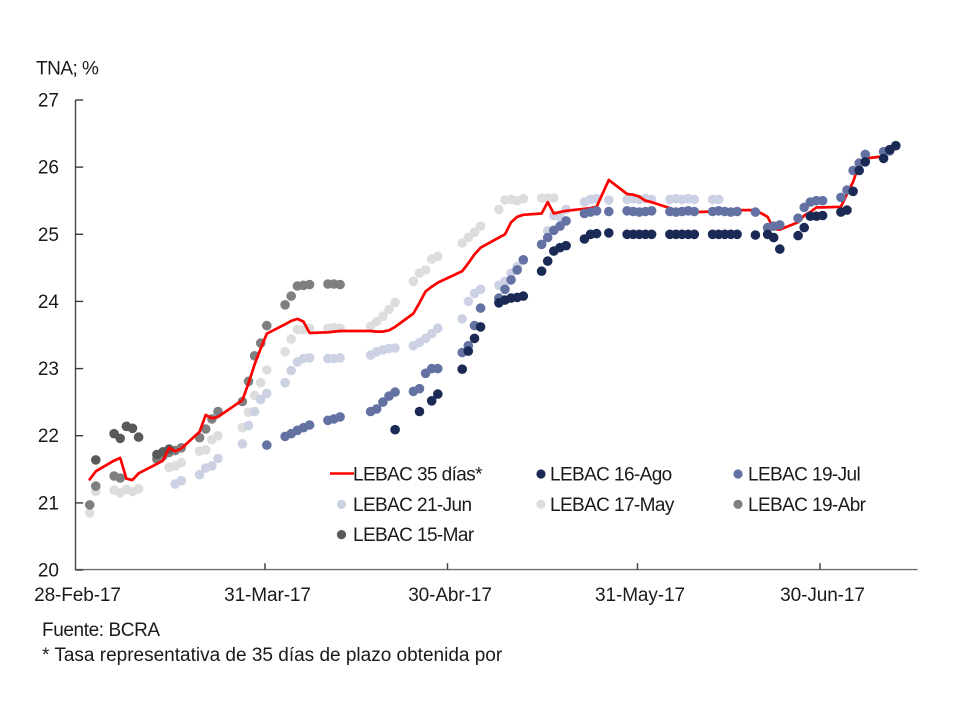 The width and height of the screenshot is (960, 725). I want to click on svg-text: 30-Jun-17, so click(822, 595).